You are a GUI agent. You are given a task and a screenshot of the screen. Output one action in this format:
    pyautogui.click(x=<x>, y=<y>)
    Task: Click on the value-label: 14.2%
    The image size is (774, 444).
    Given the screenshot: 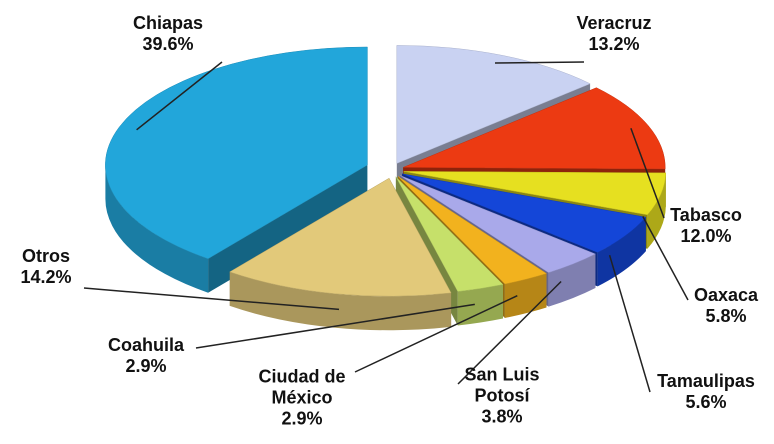 What is the action you would take?
    pyautogui.click(x=46, y=277)
    